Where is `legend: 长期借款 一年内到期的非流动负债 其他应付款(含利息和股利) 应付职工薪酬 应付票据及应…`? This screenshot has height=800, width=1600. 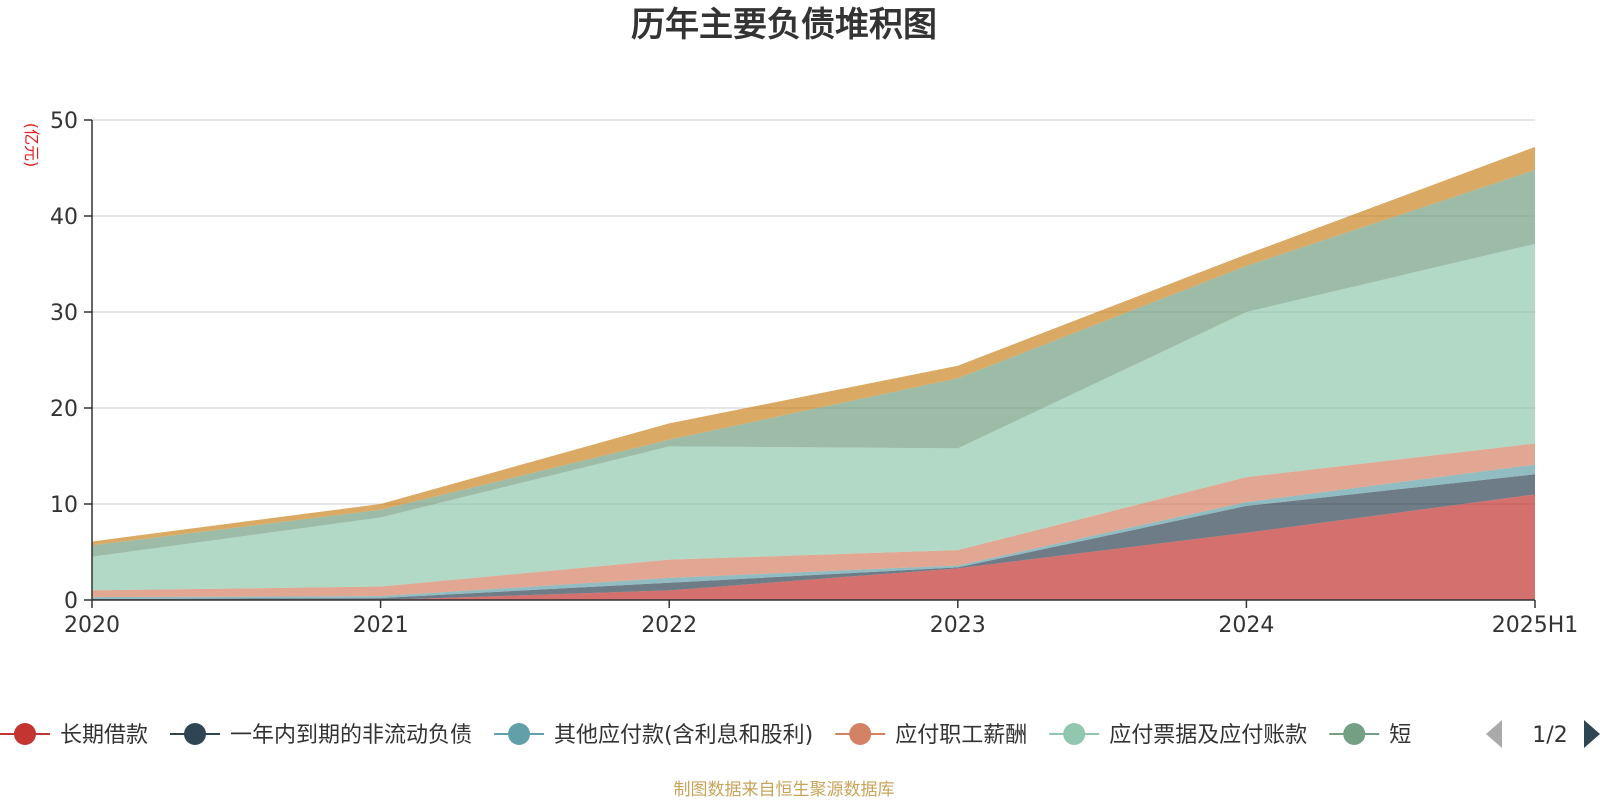
legend: 长期借款 一年内到期的非流动负债 其他应付款(含利息和股利) 应付职工薪酬 应付票据及应… is located at coordinates (800, 734).